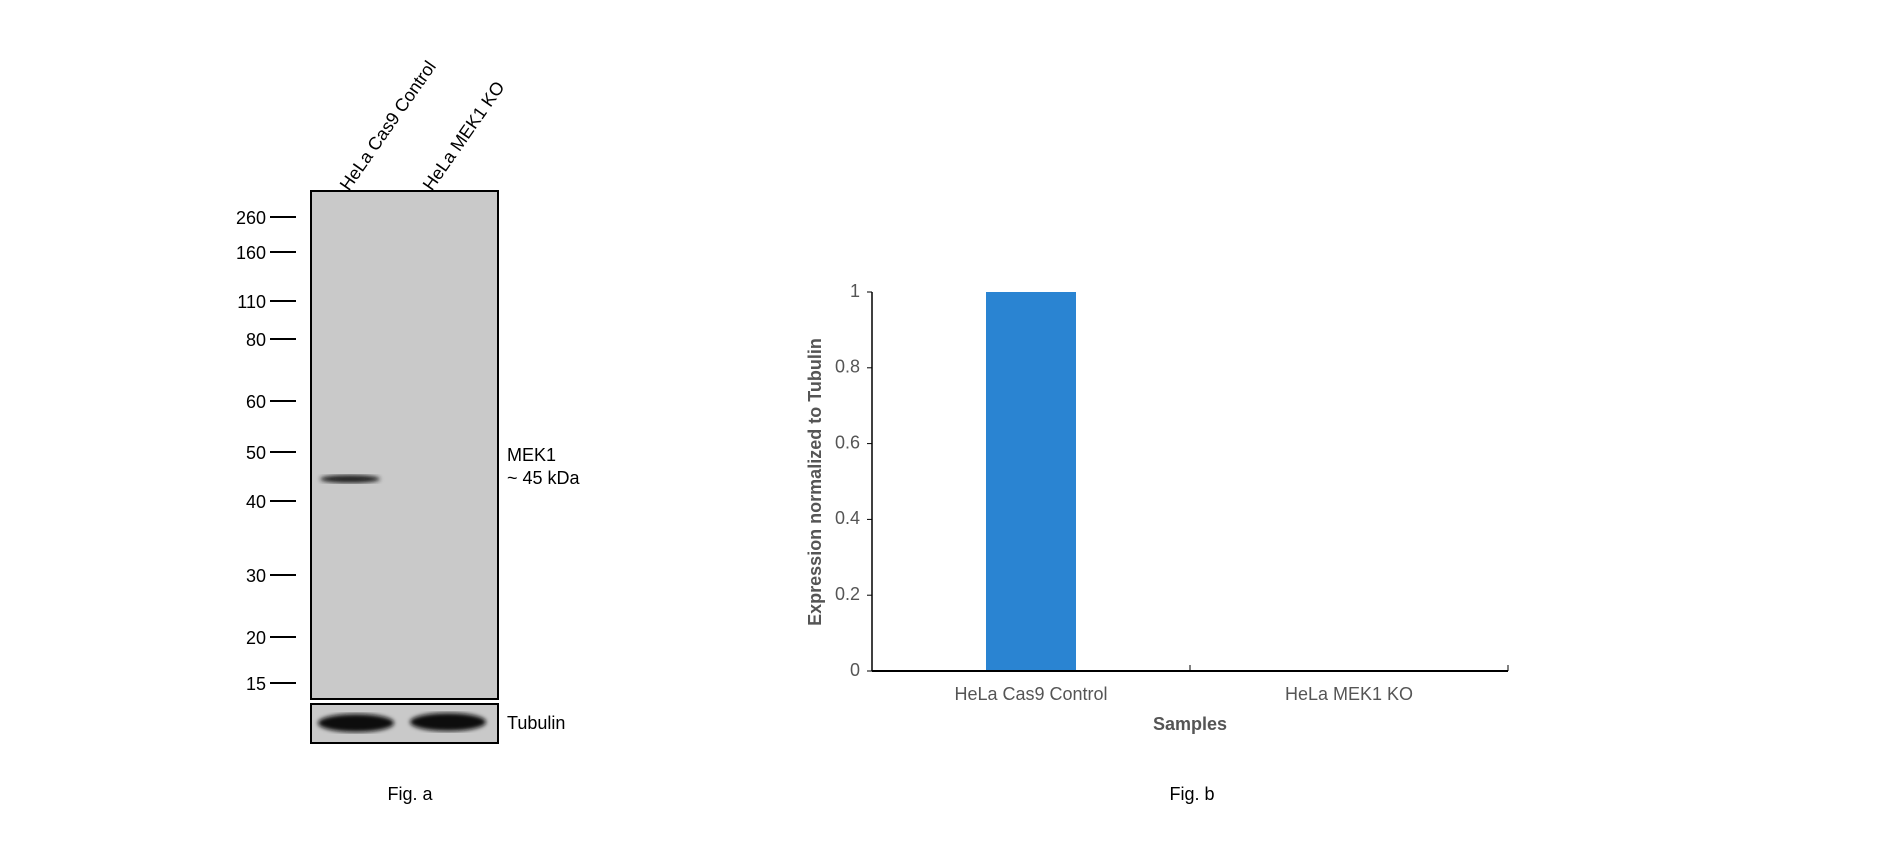 The height and width of the screenshot is (852, 1900). What do you see at coordinates (256, 502) in the screenshot?
I see `marker-label: 40` at bounding box center [256, 502].